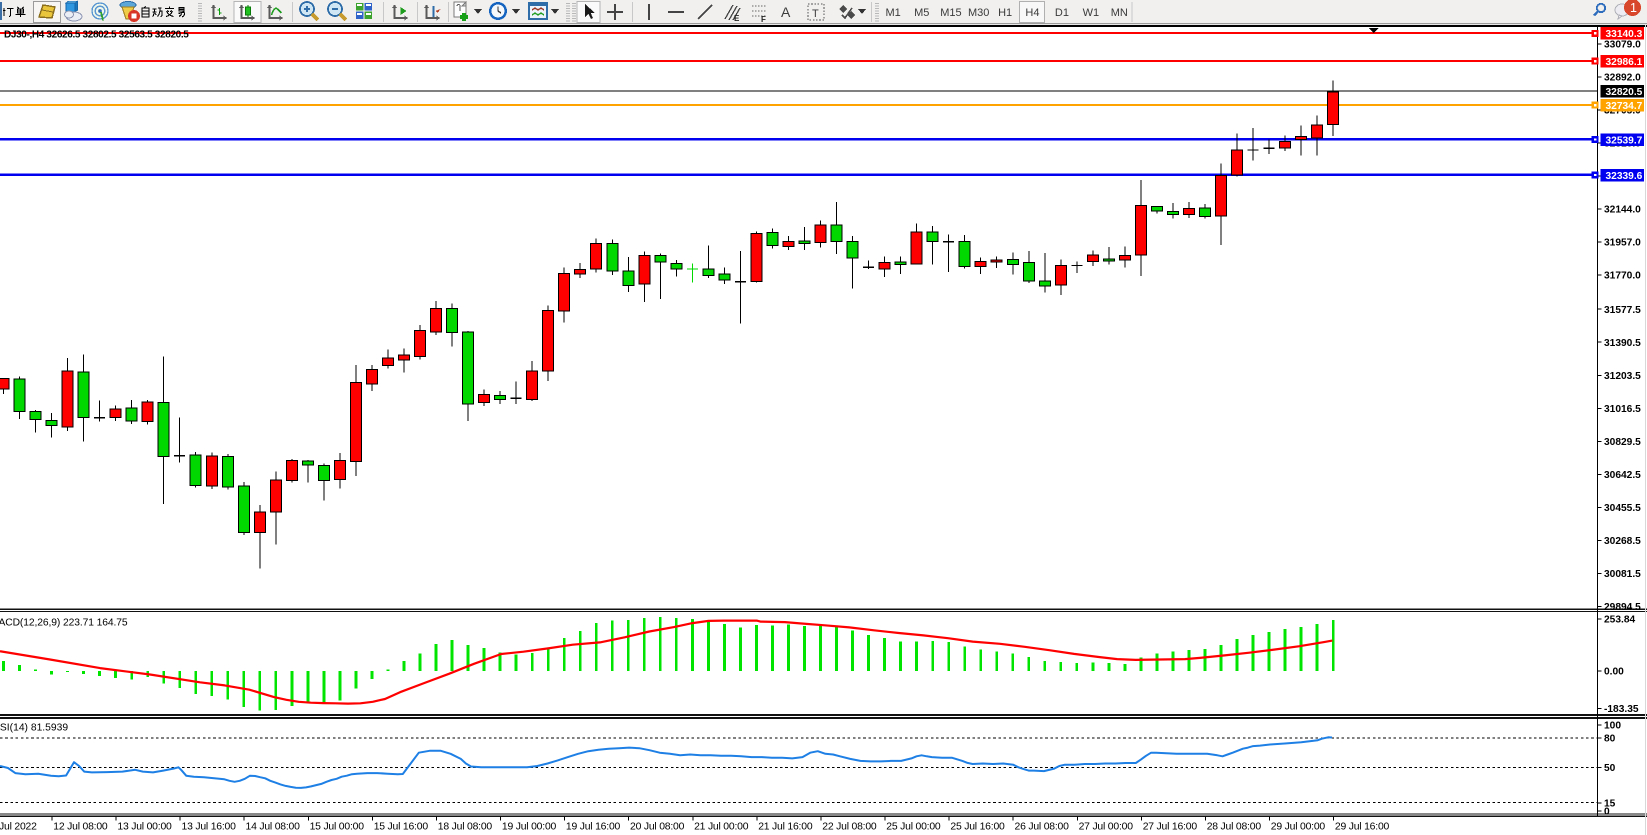  Describe the element at coordinates (1610, 739) in the screenshot. I see `svg-text: 80` at that location.